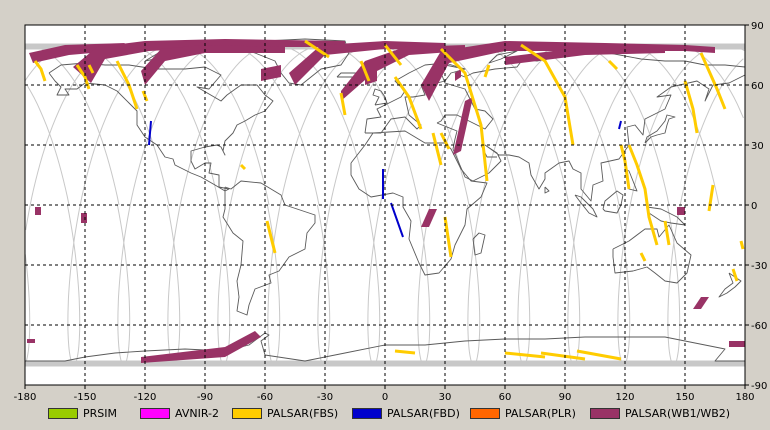  What do you see at coordinates (294, 62) in the screenshot?
I see `coastline-greenland` at bounding box center [294, 62].